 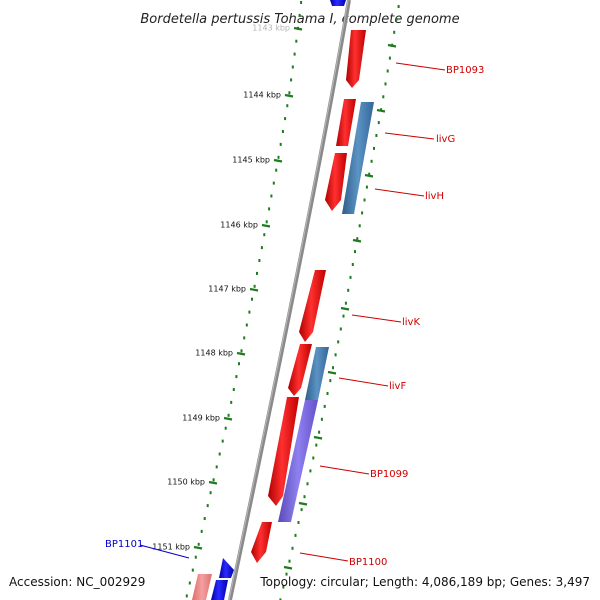 I want to click on gene-label-livg: livG, so click(x=445, y=139).